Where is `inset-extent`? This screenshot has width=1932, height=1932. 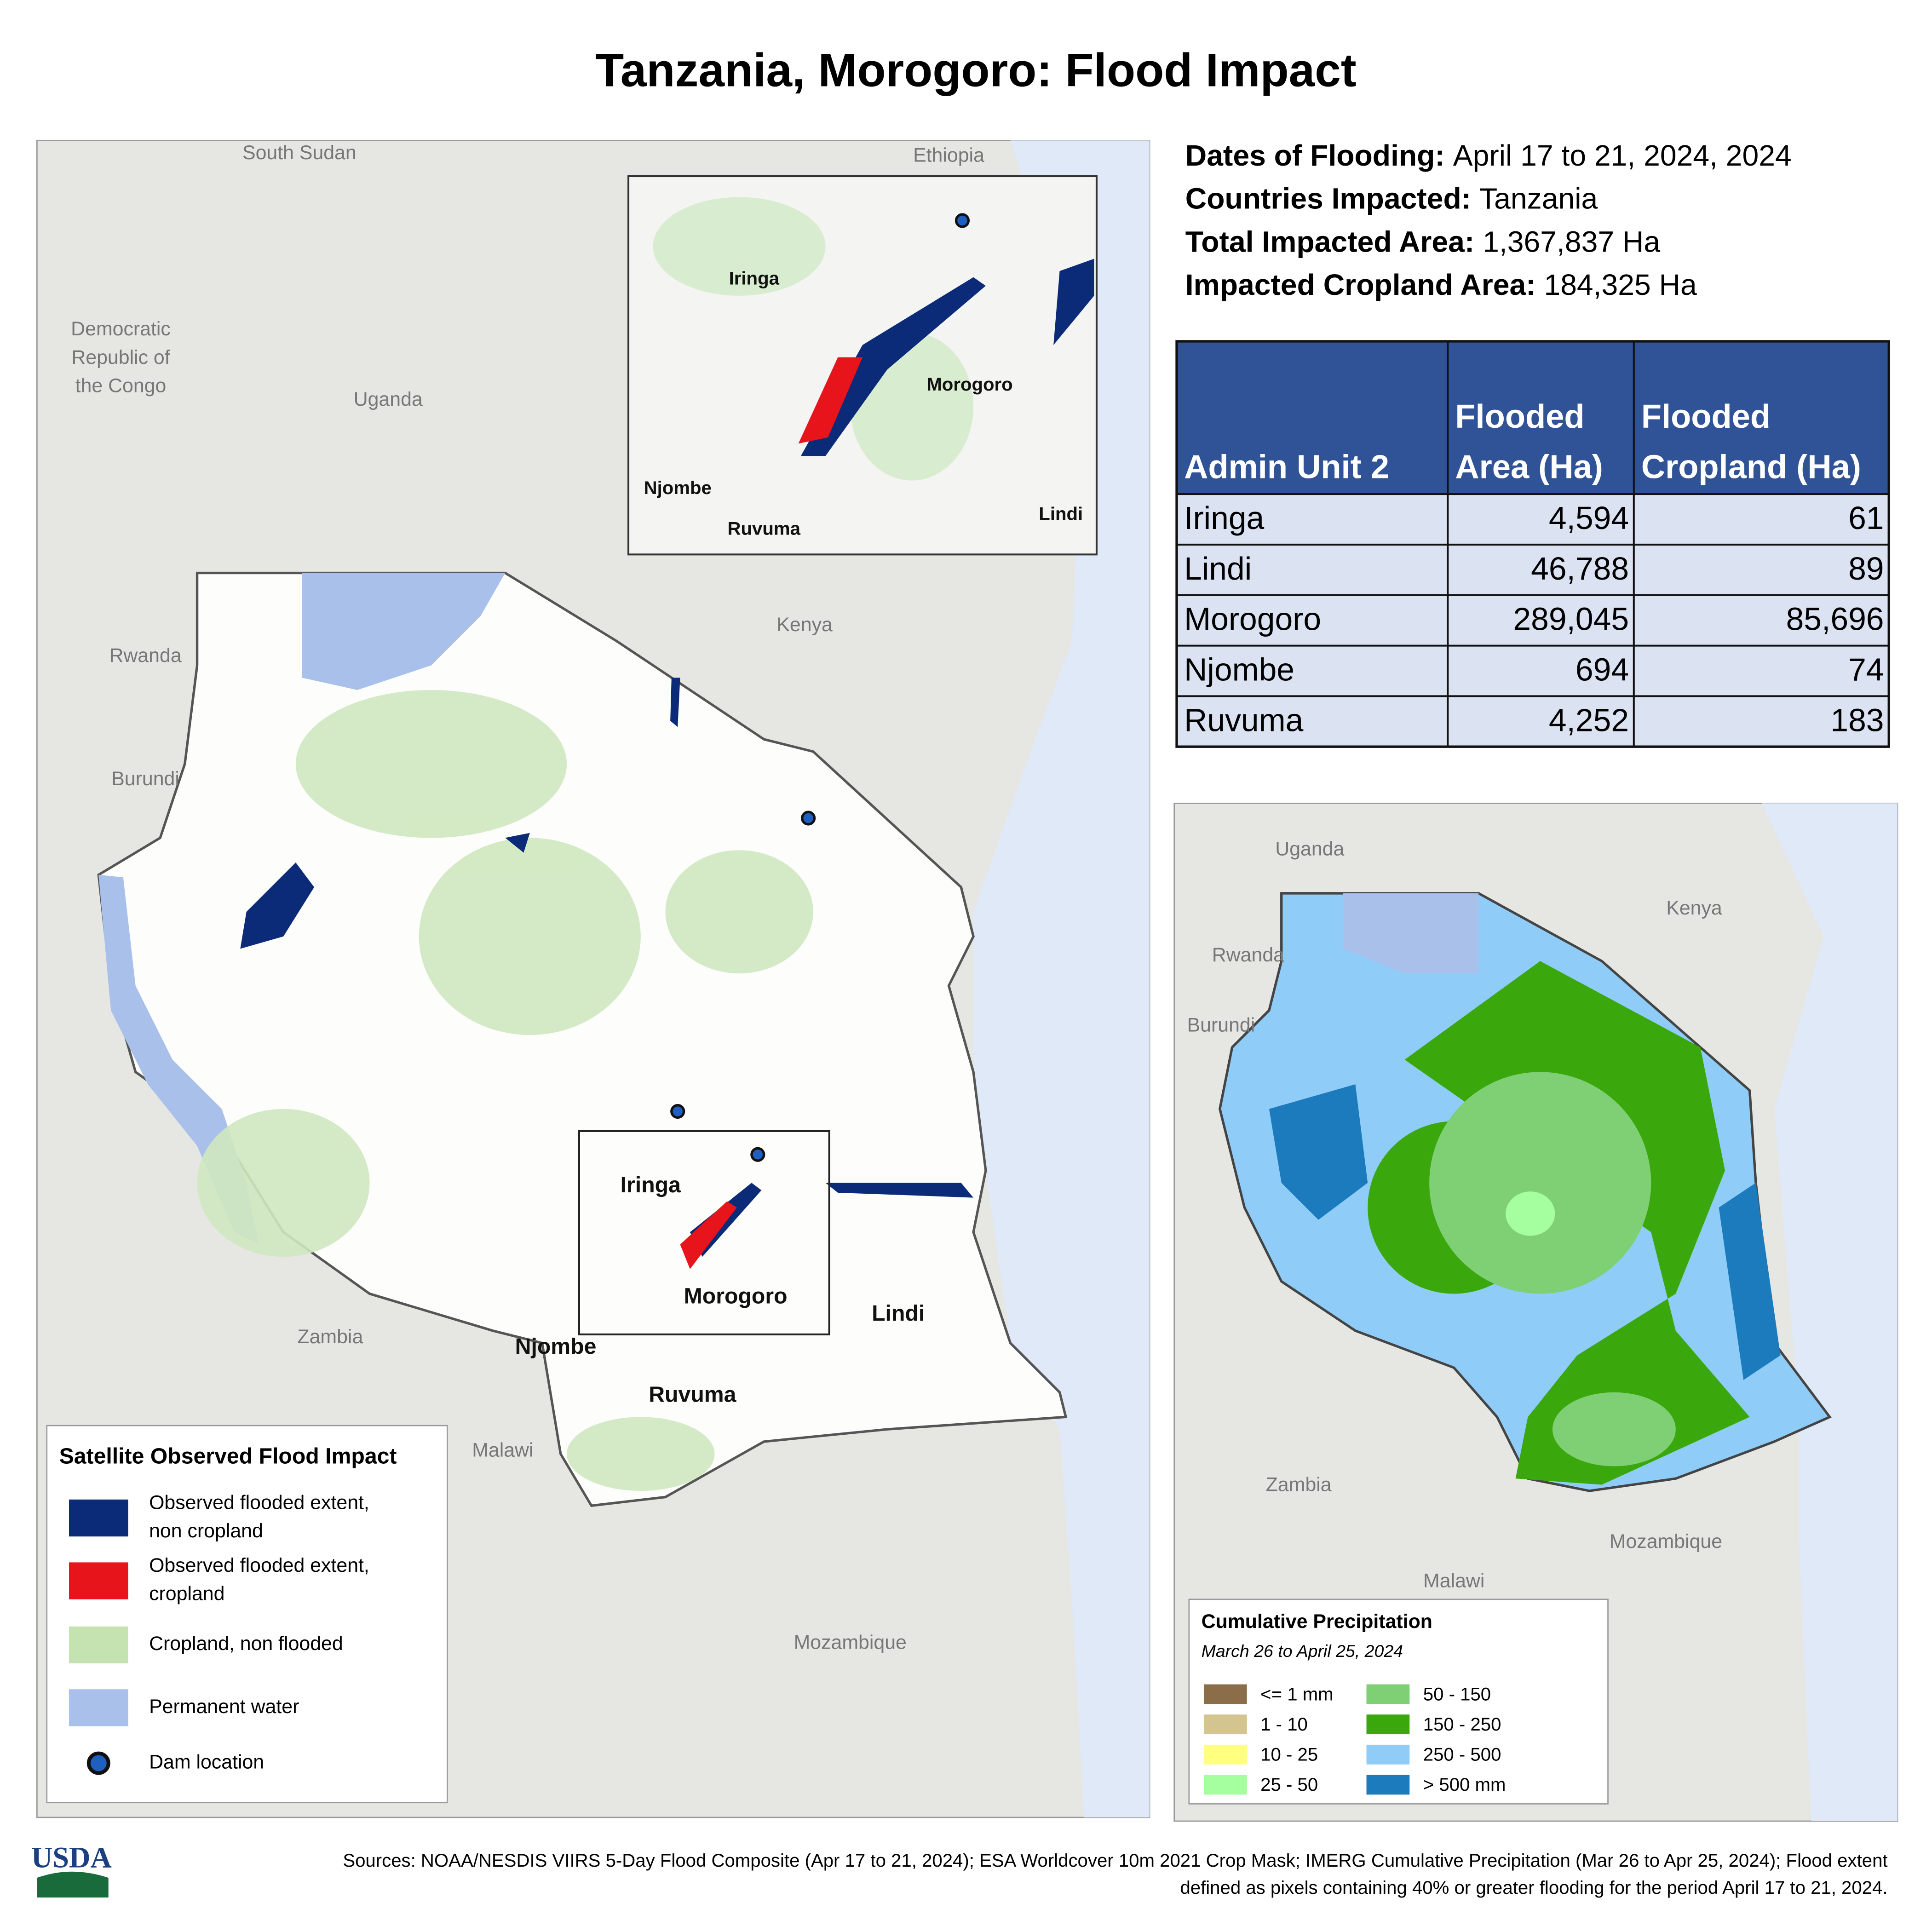
inset-extent is located at coordinates (704, 1232).